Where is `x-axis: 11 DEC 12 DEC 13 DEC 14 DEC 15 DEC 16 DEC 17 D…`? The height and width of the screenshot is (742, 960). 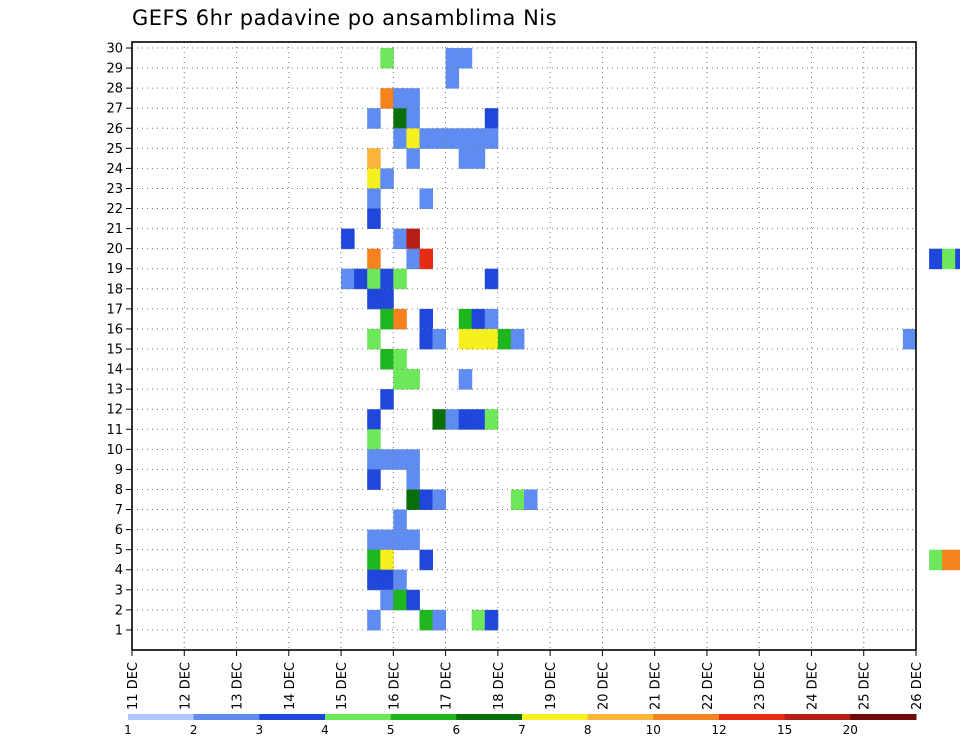
x-axis: 11 DEC 12 DEC 13 DEC 14 DEC 15 DEC 16 DEC 17 D… is located at coordinates (525, 680).